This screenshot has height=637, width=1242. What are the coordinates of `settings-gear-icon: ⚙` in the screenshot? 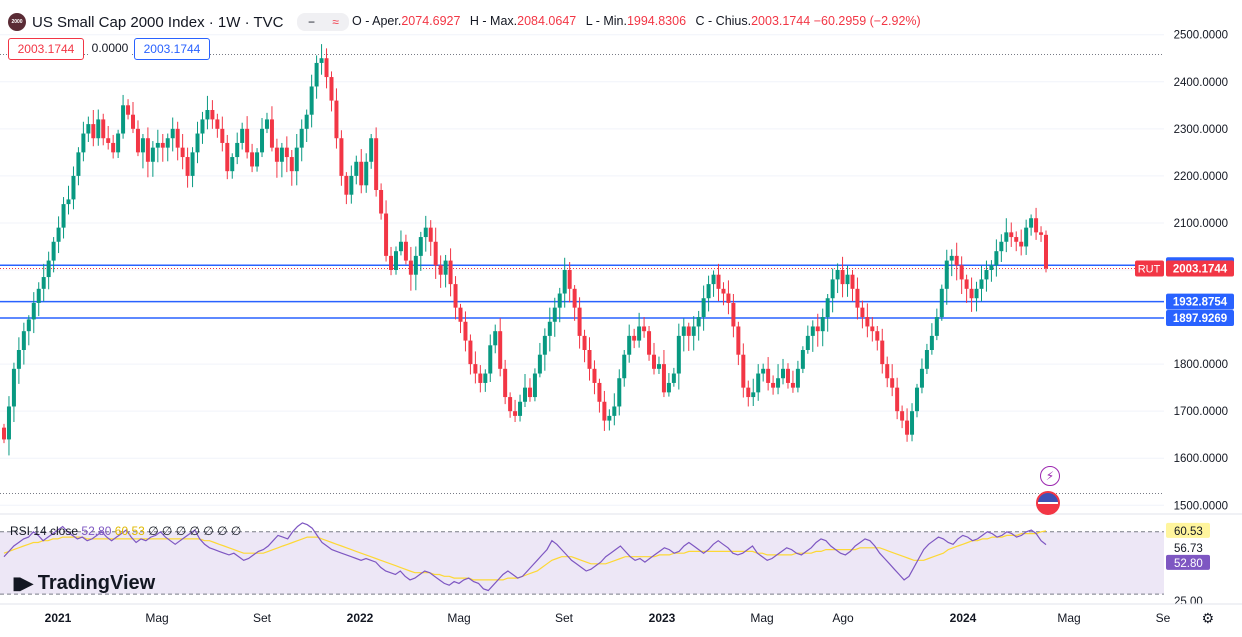 It's located at (1207, 618).